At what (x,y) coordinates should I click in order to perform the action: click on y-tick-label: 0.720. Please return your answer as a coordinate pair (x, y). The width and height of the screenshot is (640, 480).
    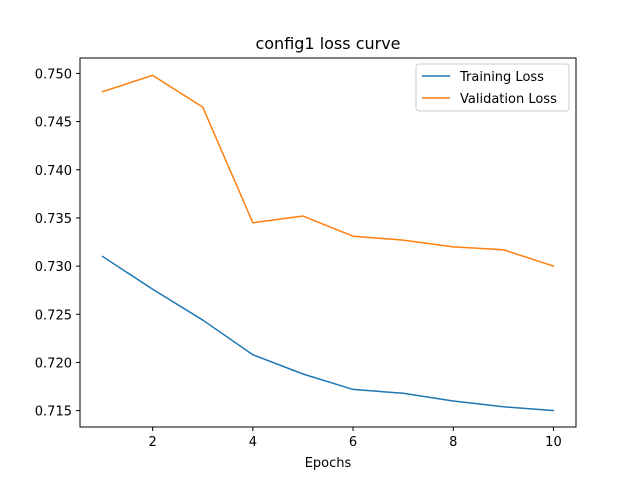
    Looking at the image, I should click on (53, 363).